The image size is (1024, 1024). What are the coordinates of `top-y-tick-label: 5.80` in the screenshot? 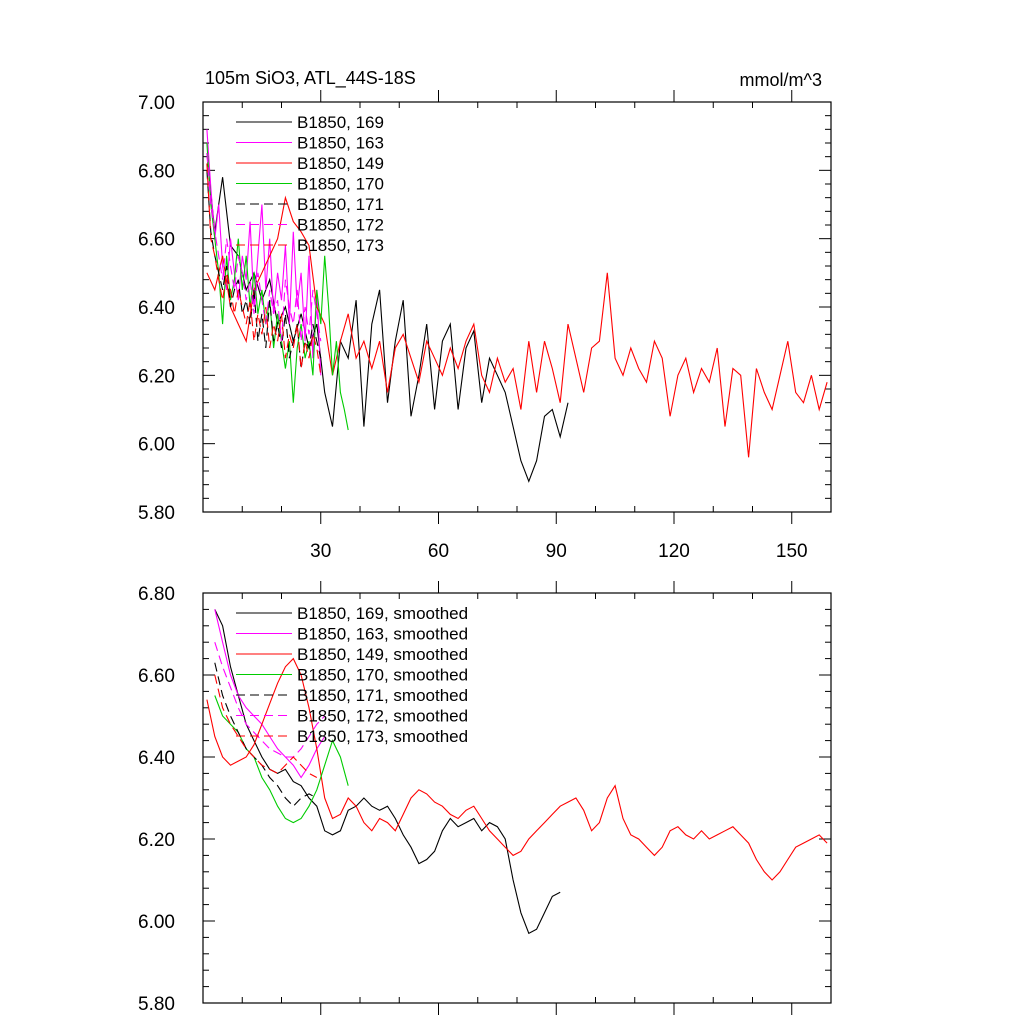 It's located at (156, 513).